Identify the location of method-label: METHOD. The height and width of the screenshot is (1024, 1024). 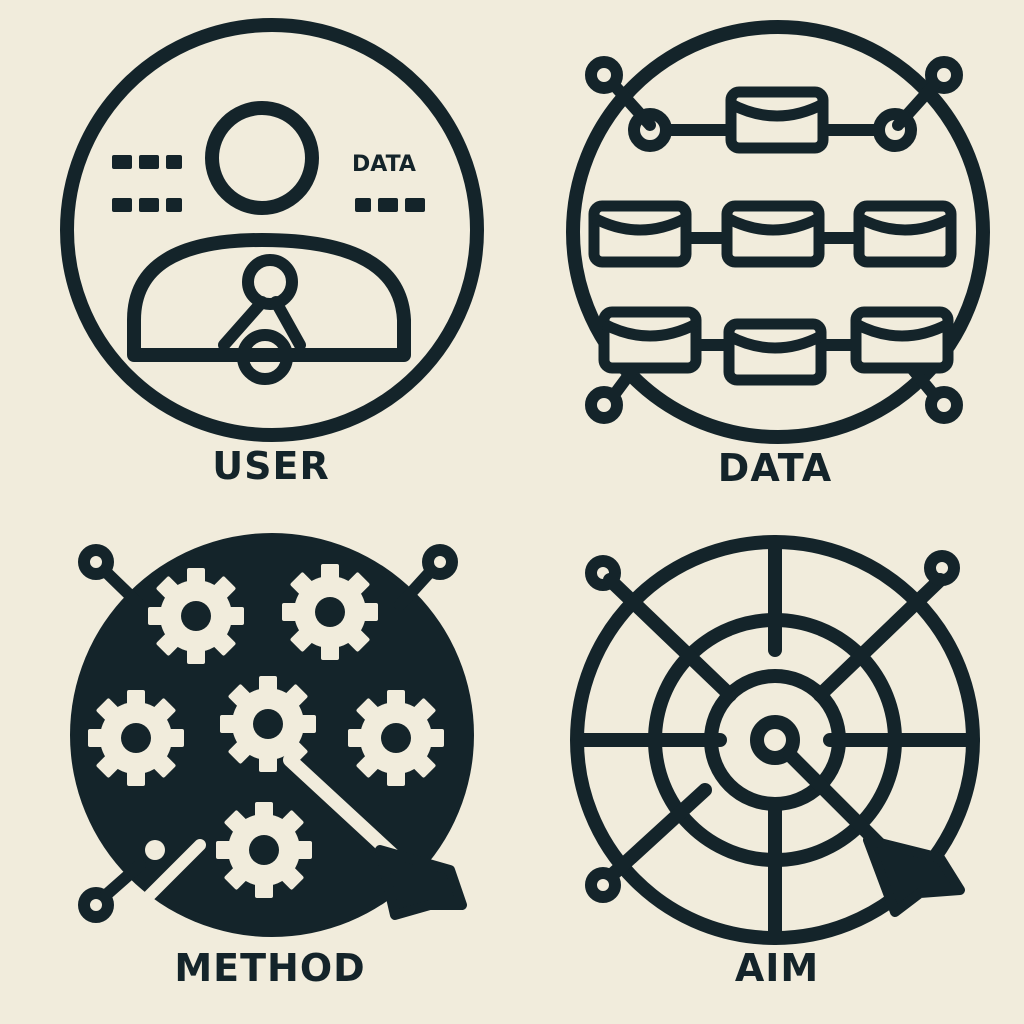
(270, 968).